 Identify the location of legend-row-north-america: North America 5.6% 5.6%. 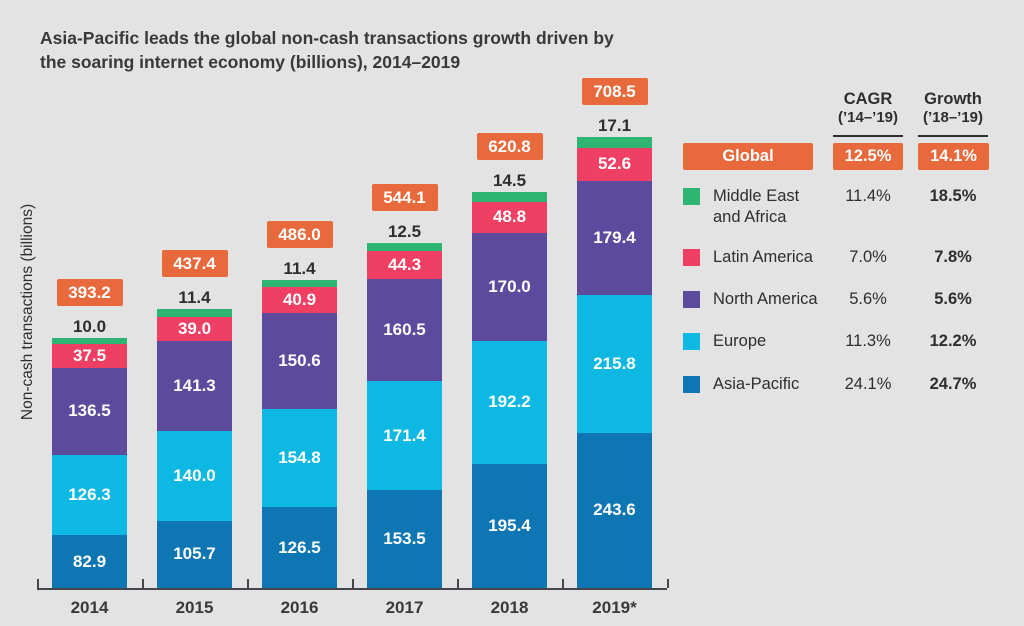
(836, 299).